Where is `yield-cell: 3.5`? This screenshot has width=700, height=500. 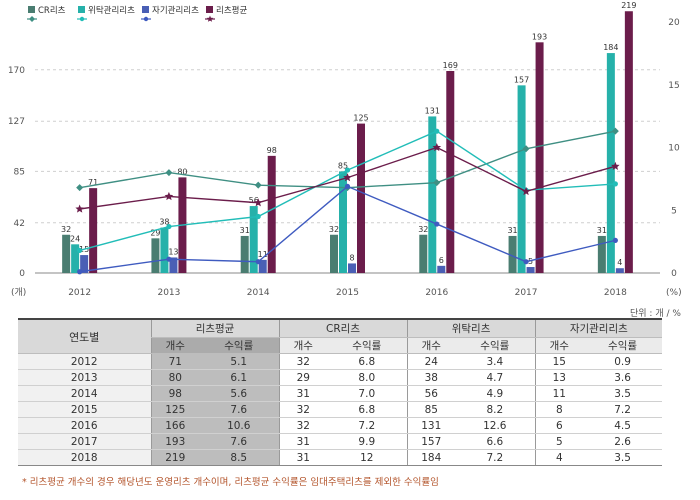
yield-cell: 3.5 is located at coordinates (623, 457).